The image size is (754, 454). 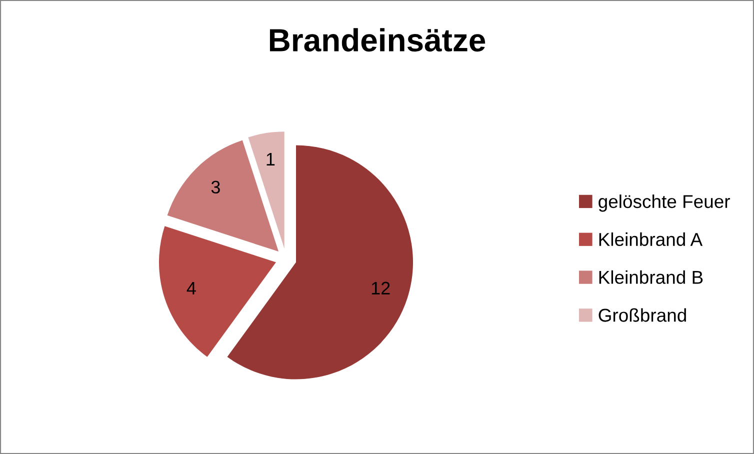 What do you see at coordinates (651, 239) in the screenshot?
I see `legend-label: Kleinbrand A` at bounding box center [651, 239].